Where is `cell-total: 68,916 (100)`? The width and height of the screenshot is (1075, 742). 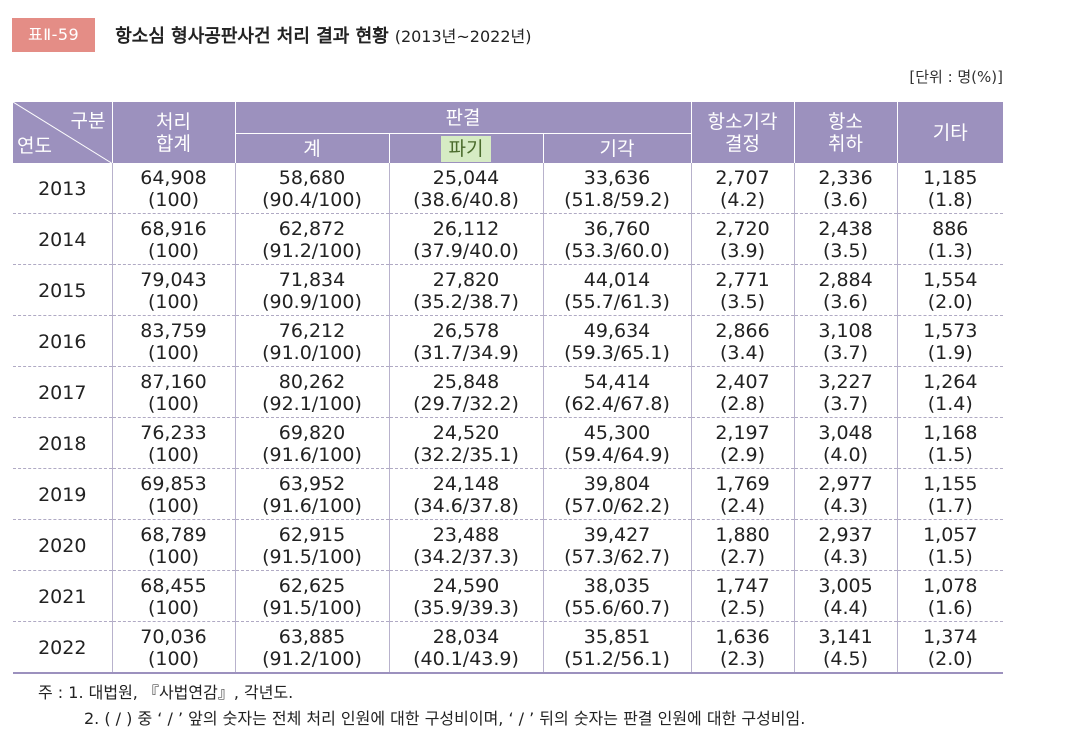 cell-total: 68,916 (100) is located at coordinates (173, 239).